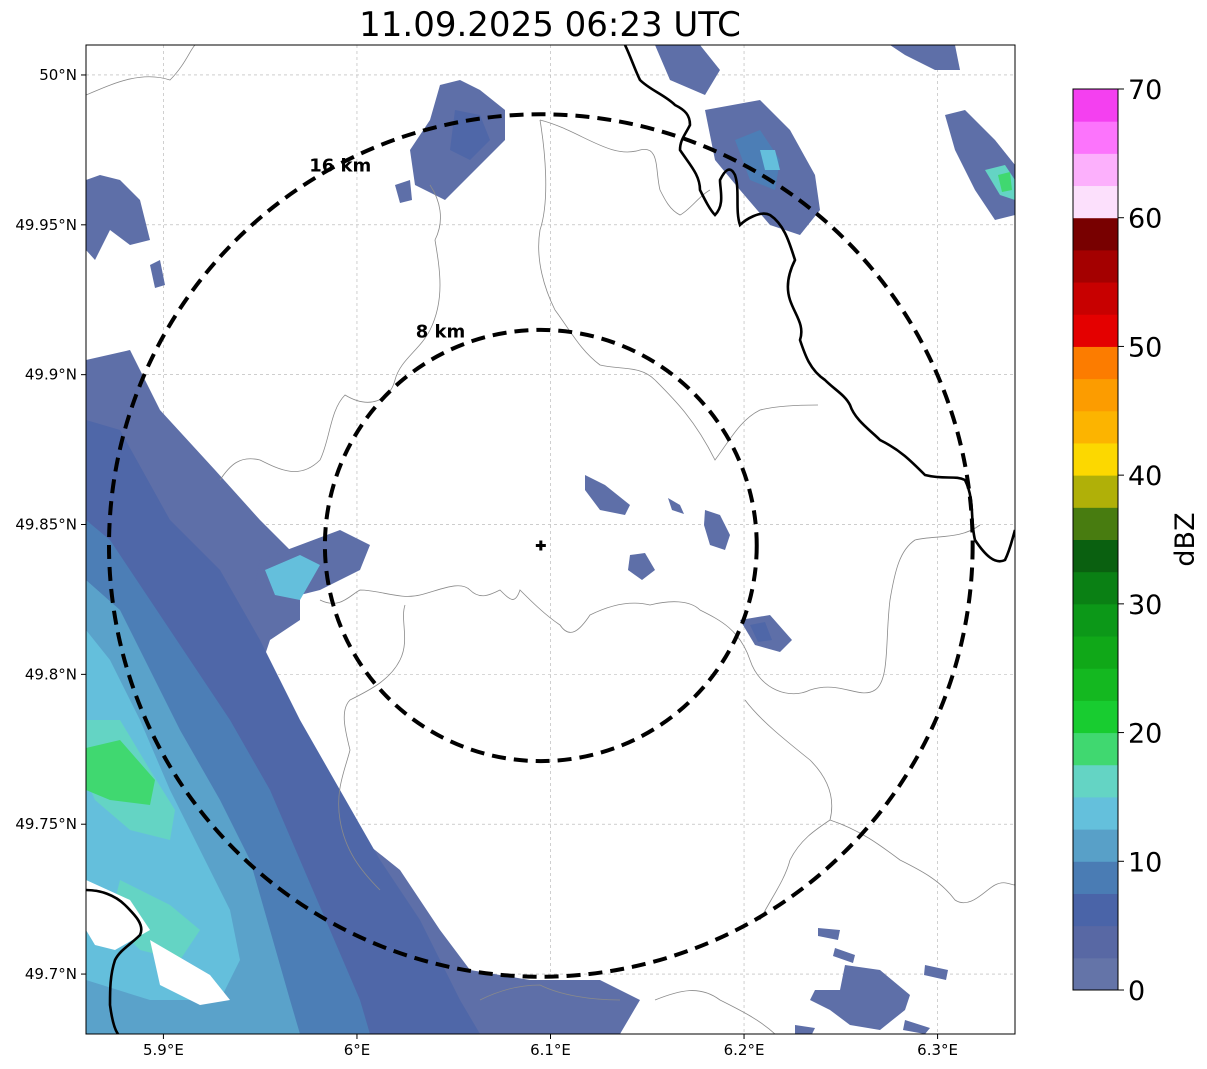  I want to click on range-ring-8km, so click(540, 545).